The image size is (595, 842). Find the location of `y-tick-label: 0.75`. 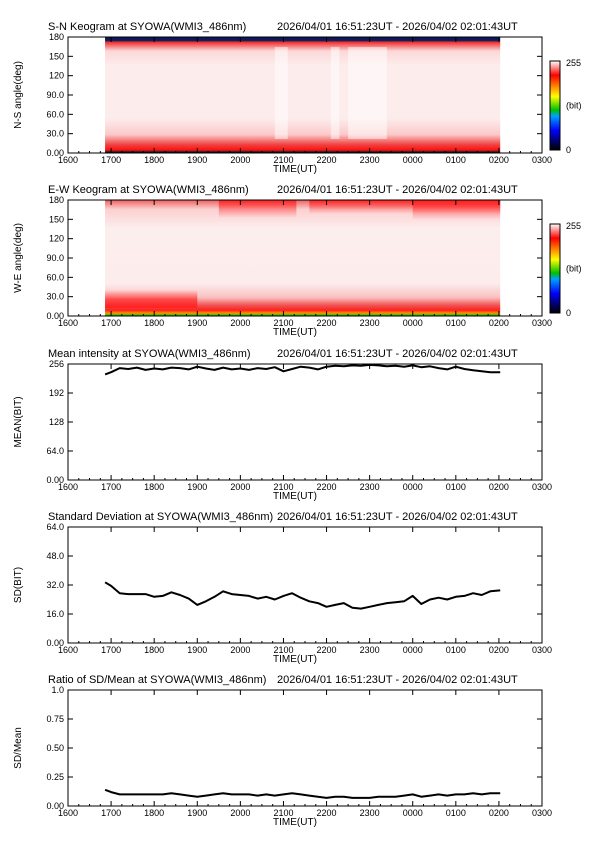

y-tick-label: 0.75 is located at coordinates (55, 719).